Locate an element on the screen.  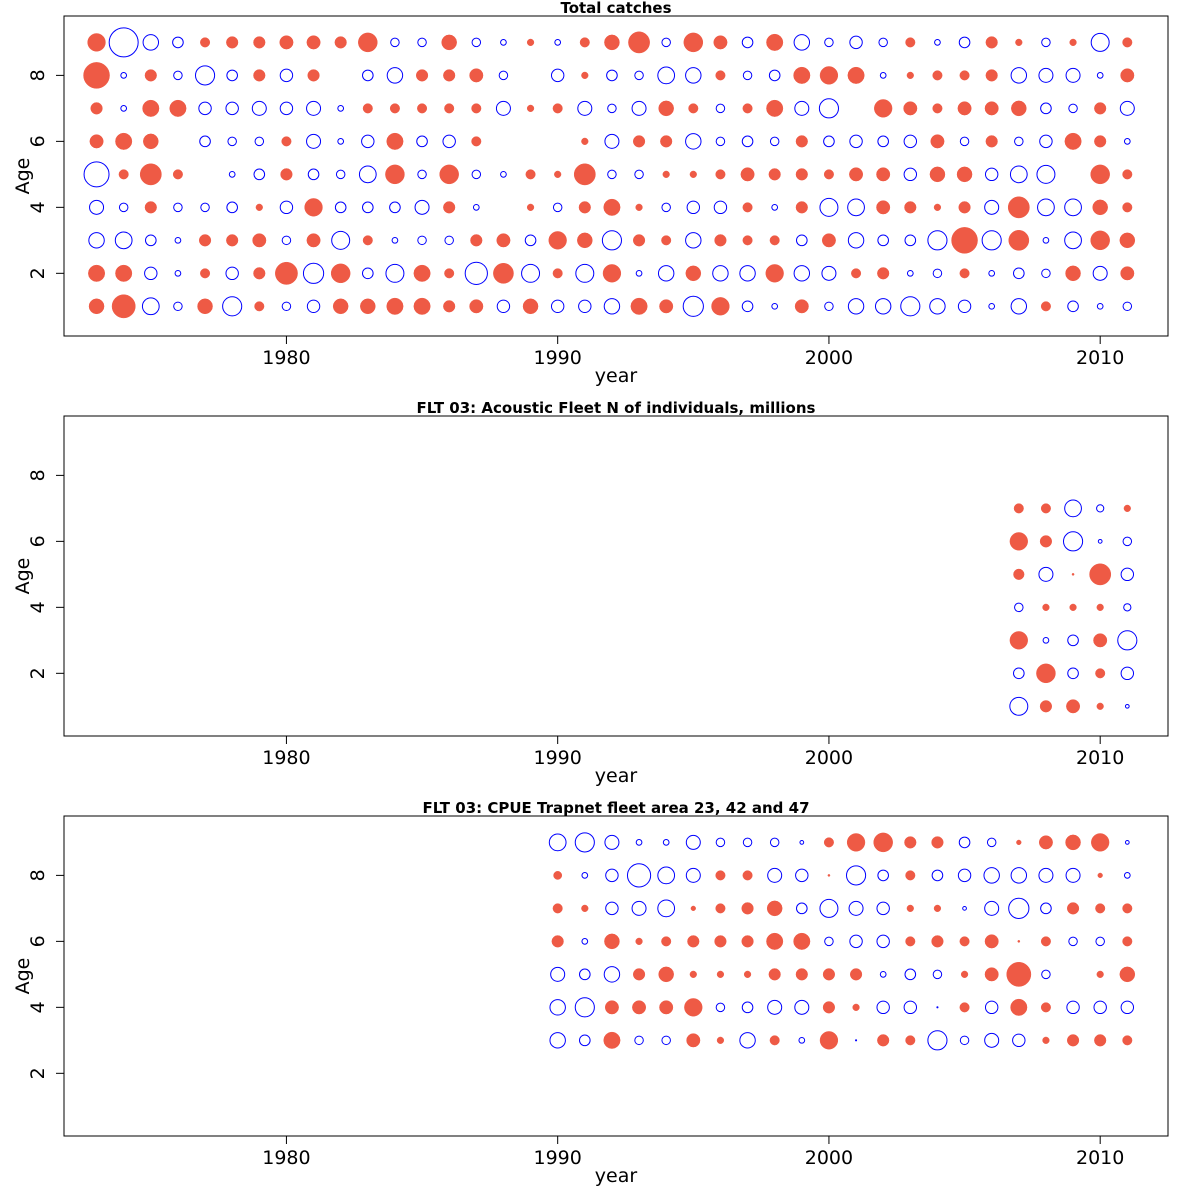
y-tick-label: 4 is located at coordinates (38, 607).